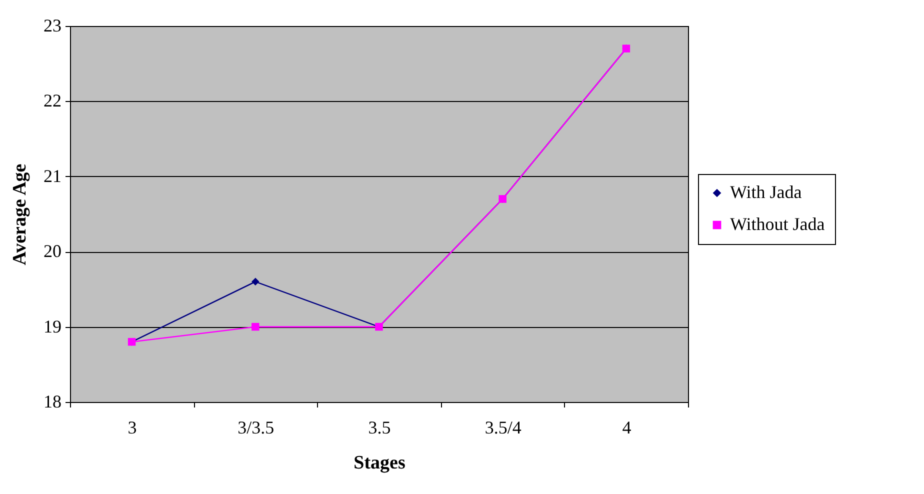 Image resolution: width=924 pixels, height=494 pixels. Describe the element at coordinates (20, 215) in the screenshot. I see `y-axis-title: Average Age` at that location.